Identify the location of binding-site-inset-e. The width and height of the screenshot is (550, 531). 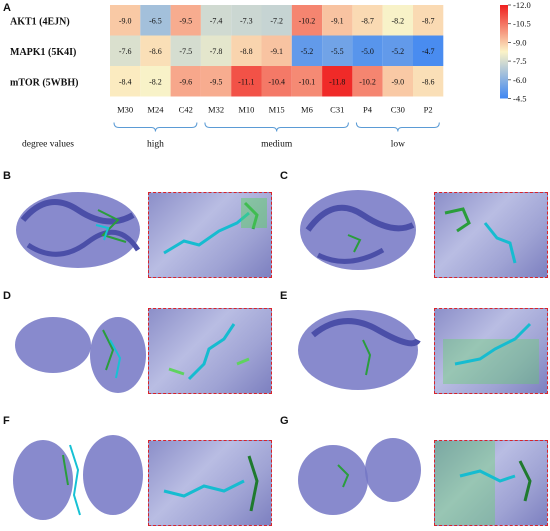
(491, 351).